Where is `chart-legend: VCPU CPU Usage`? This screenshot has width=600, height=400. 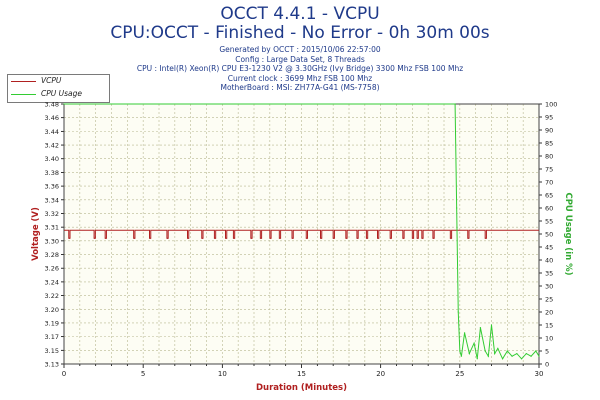 chart-legend: VCPU CPU Usage is located at coordinates (58, 88).